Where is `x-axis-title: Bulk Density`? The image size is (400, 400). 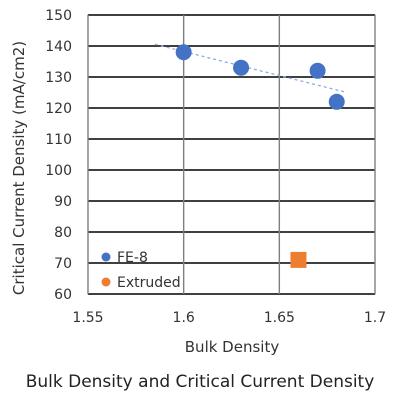 x-axis-title: Bulk Density is located at coordinates (232, 347).